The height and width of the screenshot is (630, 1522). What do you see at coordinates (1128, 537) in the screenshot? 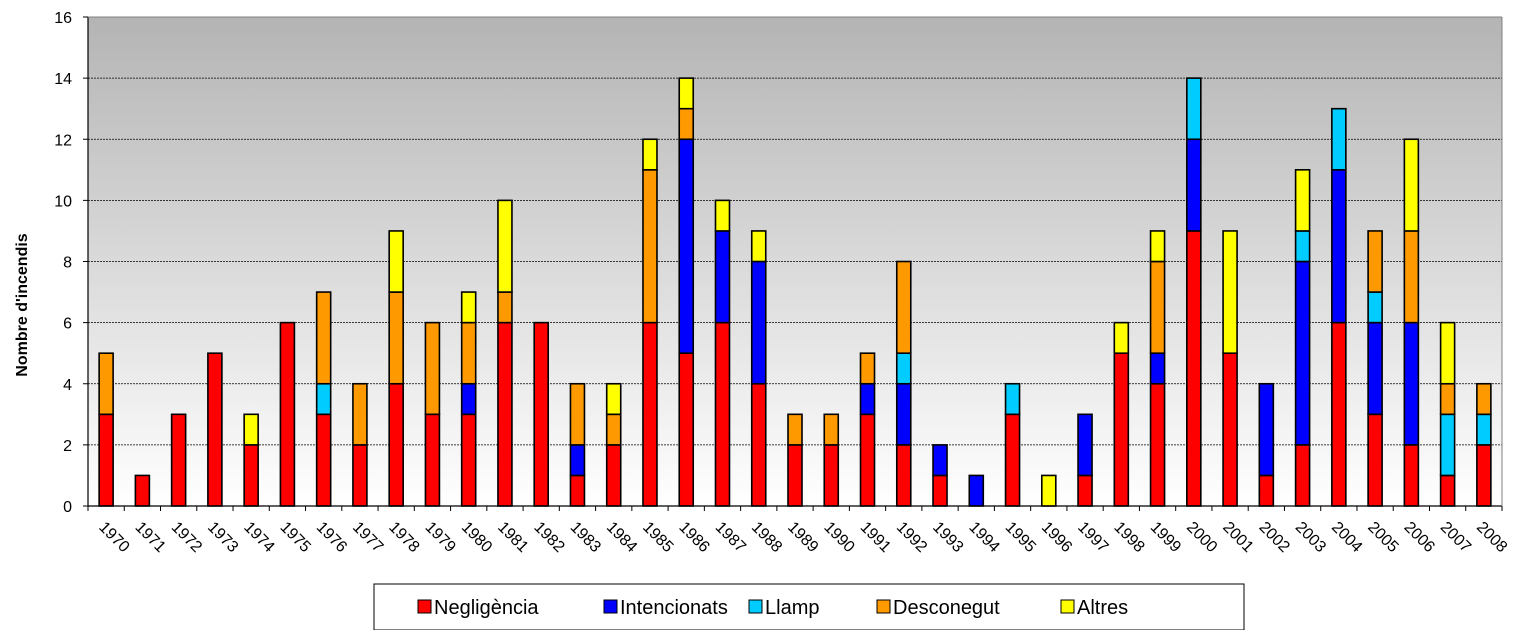
I see `x-tick-label: 1998` at bounding box center [1128, 537].